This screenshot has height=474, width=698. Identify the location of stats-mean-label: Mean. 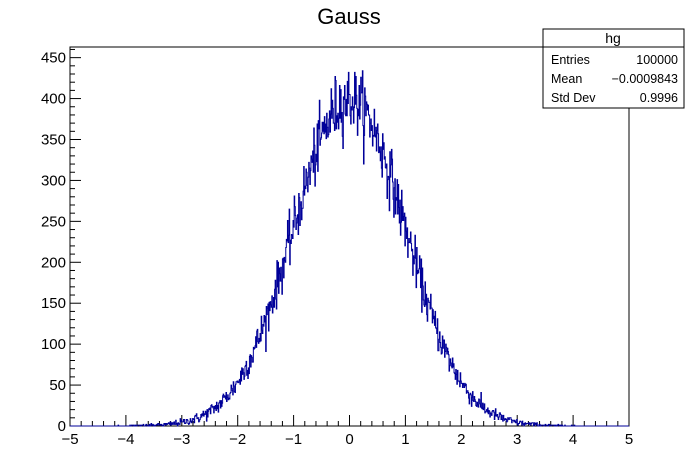
(566, 79).